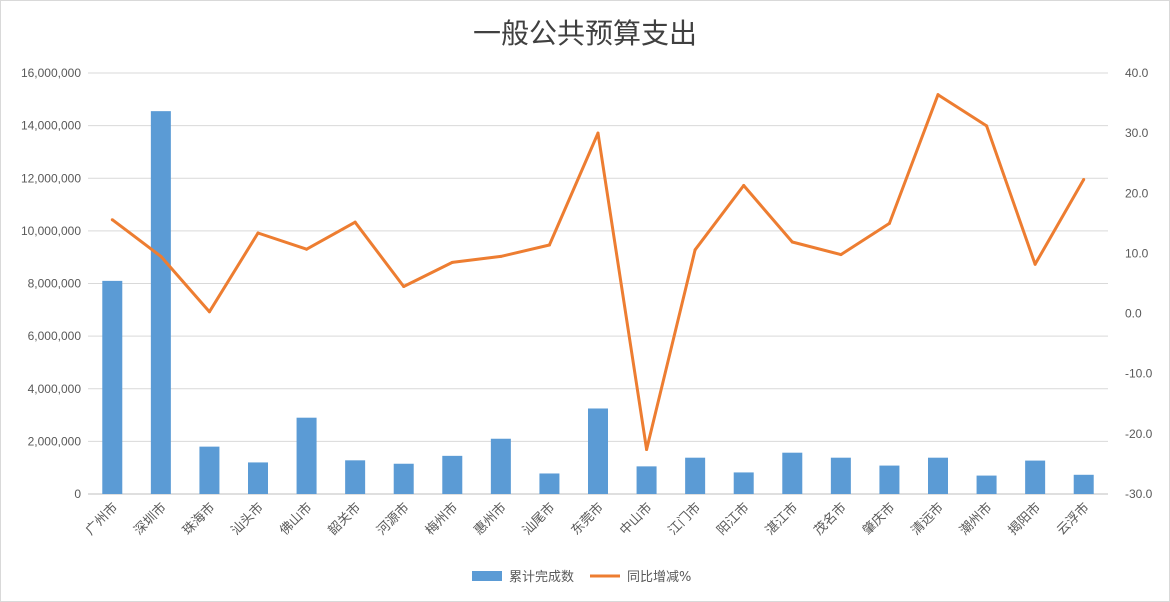 The image size is (1170, 602). What do you see at coordinates (51, 231) in the screenshot?
I see `left-tick-label: 10,000,000` at bounding box center [51, 231].